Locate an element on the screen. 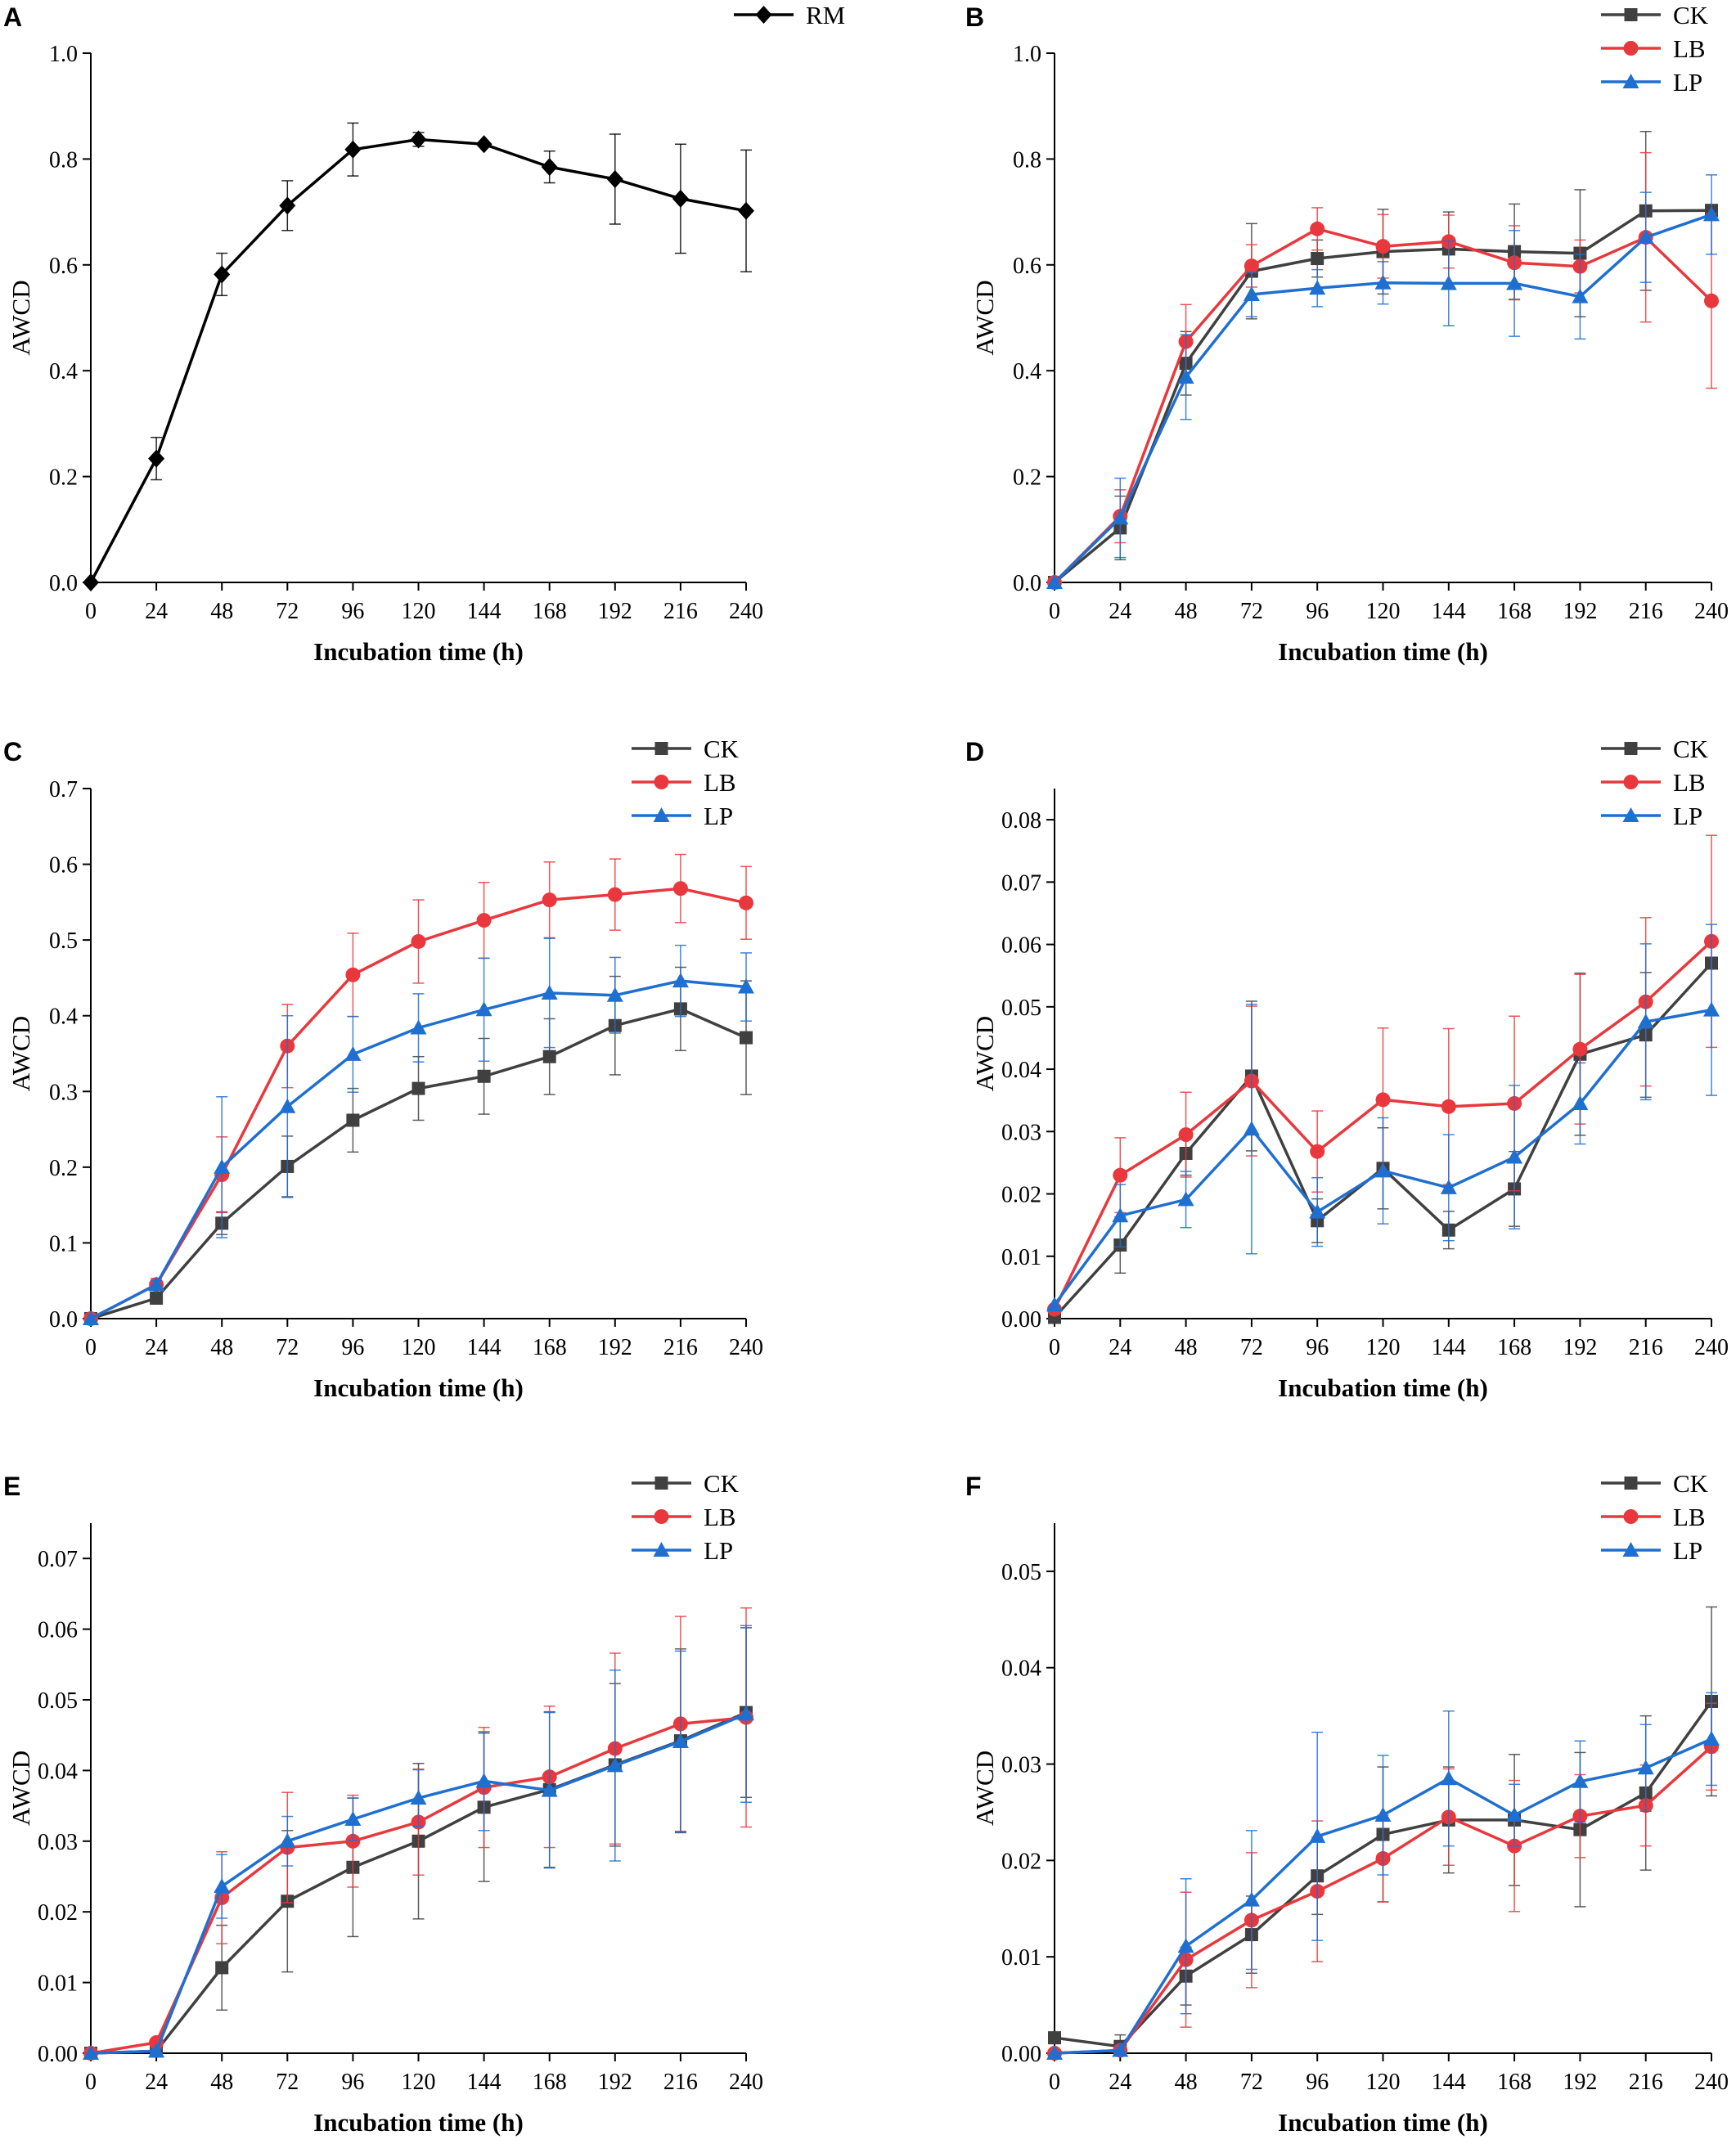  panel-letter: D is located at coordinates (974, 752).